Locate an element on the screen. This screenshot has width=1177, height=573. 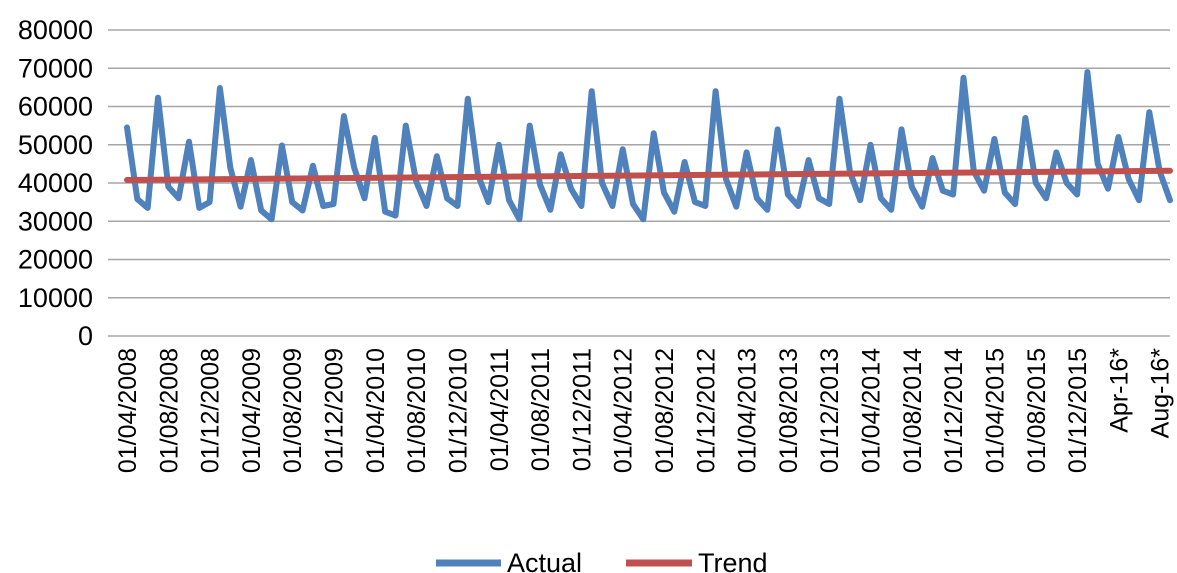
x-tick-label-23: 01/12/2015 is located at coordinates (1078, 410).